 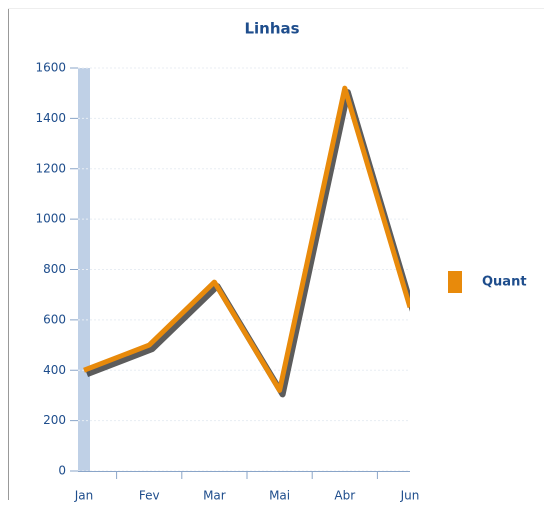 I want to click on y-tick-label: 600, so click(x=54, y=319).